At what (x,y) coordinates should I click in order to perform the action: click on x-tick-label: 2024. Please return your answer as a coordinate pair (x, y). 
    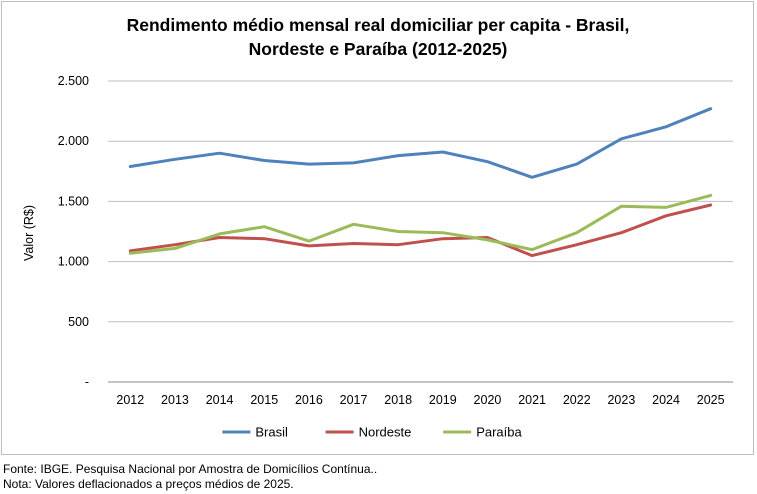
    Looking at the image, I should click on (666, 400).